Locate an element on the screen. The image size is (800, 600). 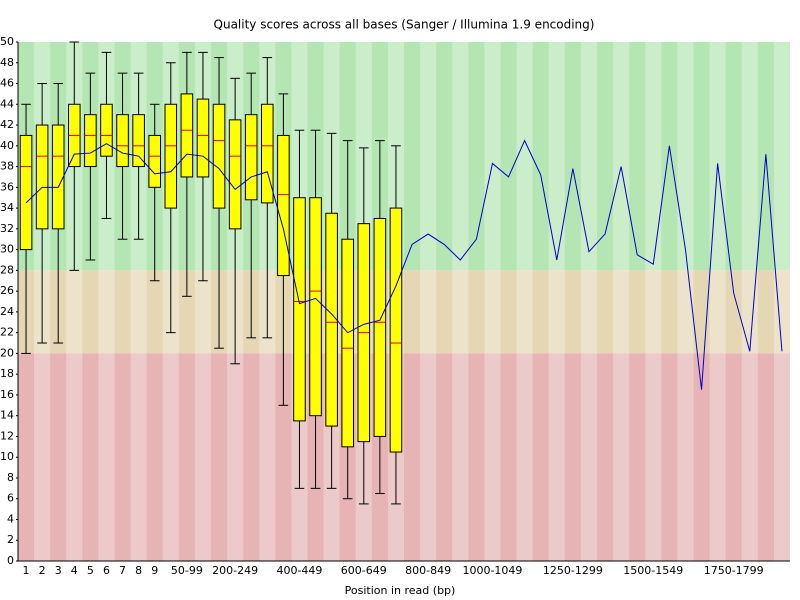
y-tick-label: 32 is located at coordinates (7, 228).